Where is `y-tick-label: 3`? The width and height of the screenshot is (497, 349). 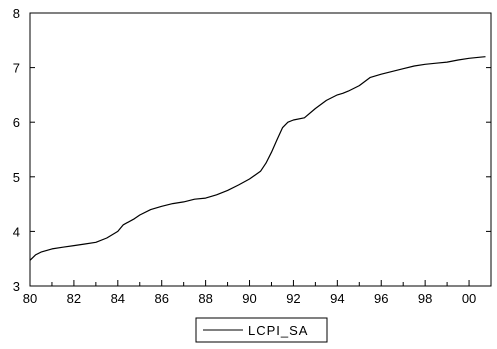
y-tick-label: 3 is located at coordinates (16, 286).